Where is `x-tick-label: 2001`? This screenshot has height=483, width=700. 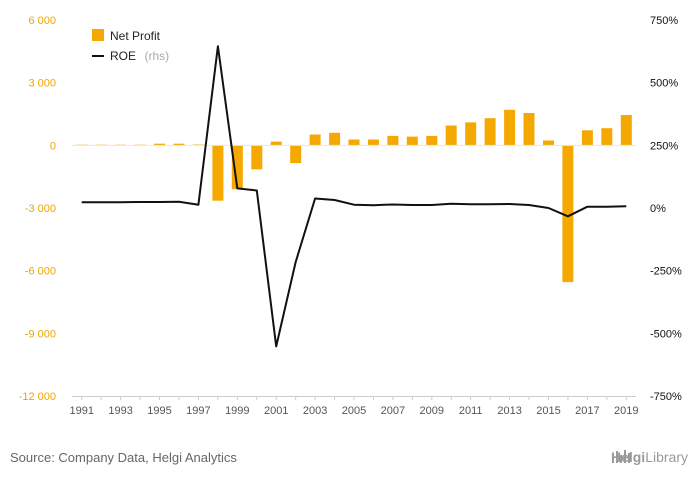 x-tick-label: 2001 is located at coordinates (276, 411).